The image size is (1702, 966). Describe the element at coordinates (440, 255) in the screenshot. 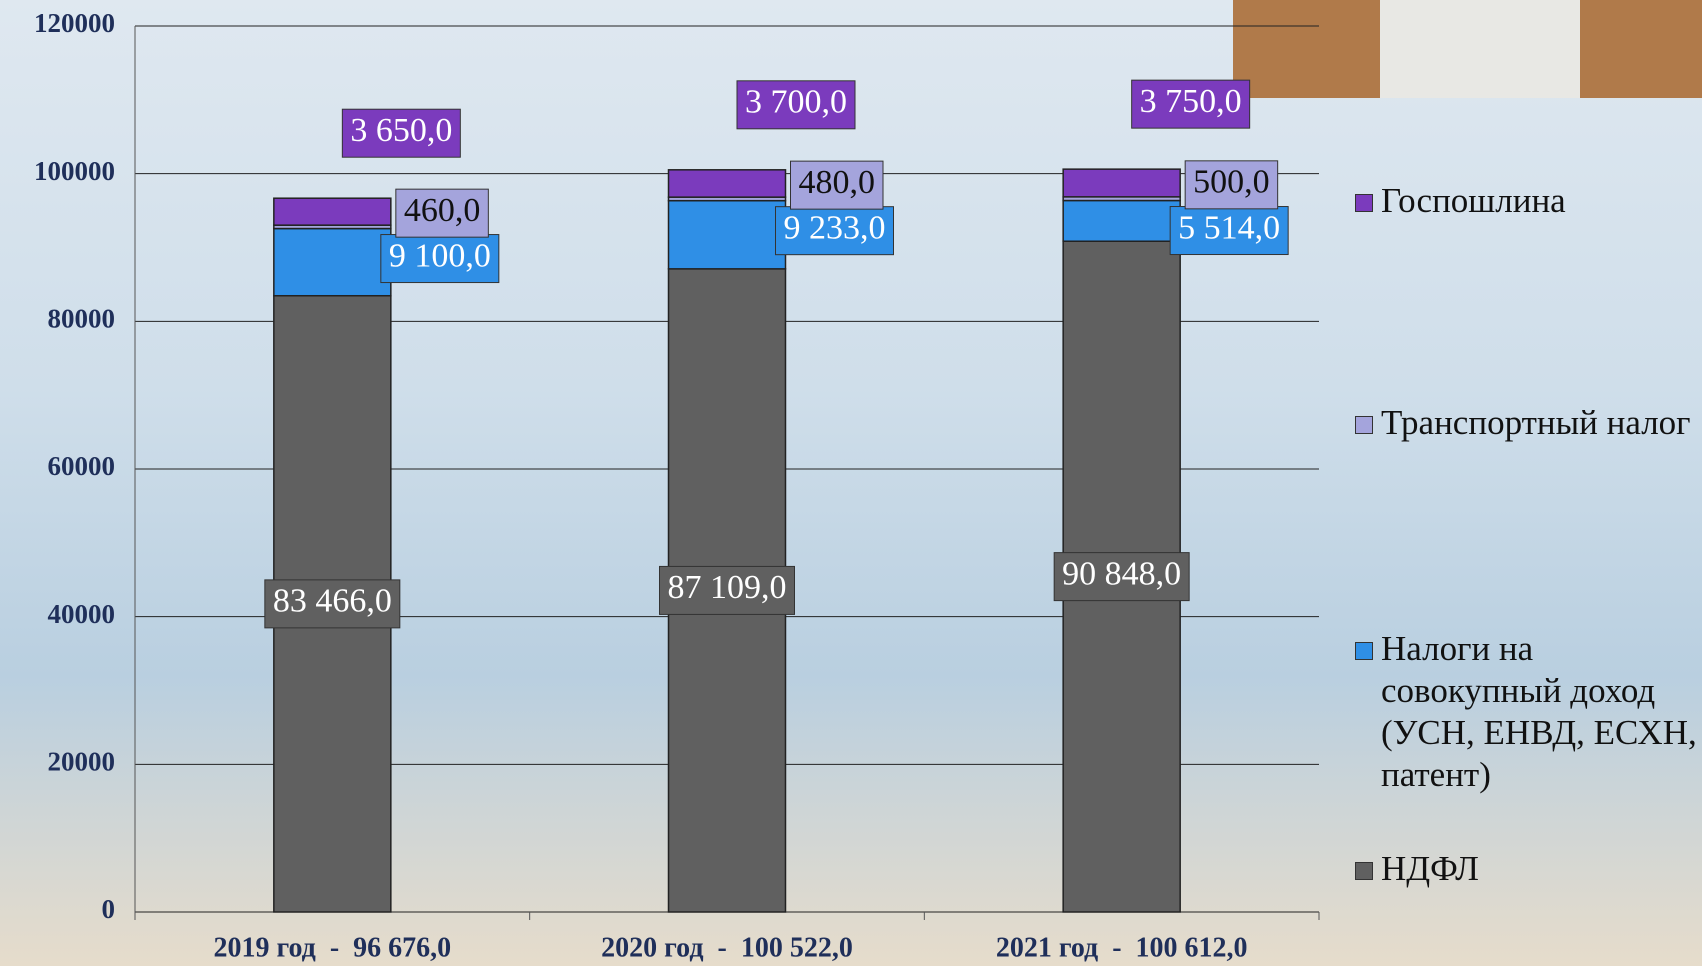

I see `value-label: 9 100,0` at that location.